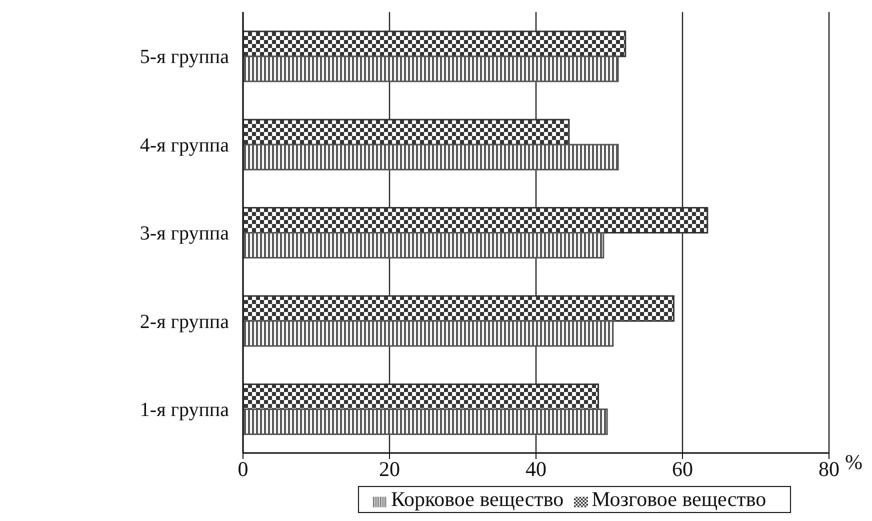 This screenshot has height=521, width=872. I want to click on x-tick-label: 80, so click(829, 468).